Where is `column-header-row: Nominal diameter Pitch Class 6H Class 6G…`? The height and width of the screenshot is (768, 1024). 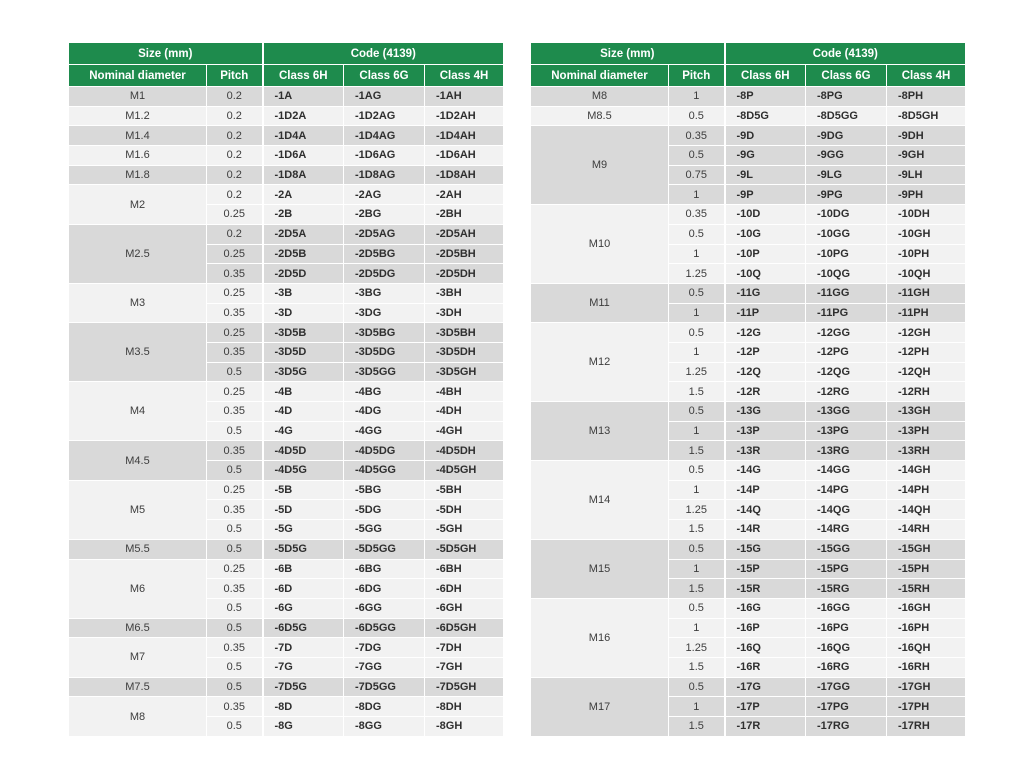
column-header-row: Nominal diameter Pitch Class 6H Class 6G… is located at coordinates (286, 75).